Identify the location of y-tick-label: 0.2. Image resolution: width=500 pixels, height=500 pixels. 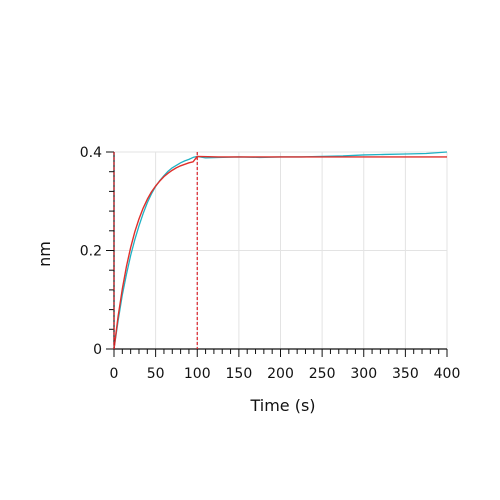
(91, 252).